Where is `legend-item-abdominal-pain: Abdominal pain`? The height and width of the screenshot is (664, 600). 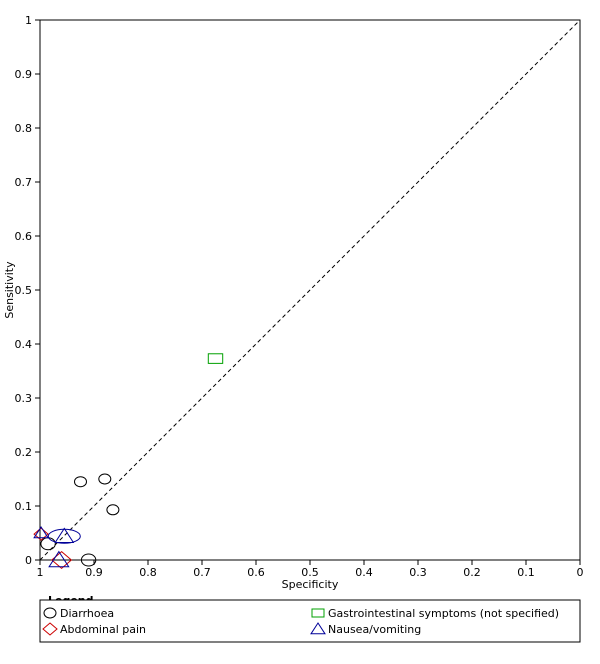
legend-item-abdominal-pain: Abdominal pain is located at coordinates (94, 629).